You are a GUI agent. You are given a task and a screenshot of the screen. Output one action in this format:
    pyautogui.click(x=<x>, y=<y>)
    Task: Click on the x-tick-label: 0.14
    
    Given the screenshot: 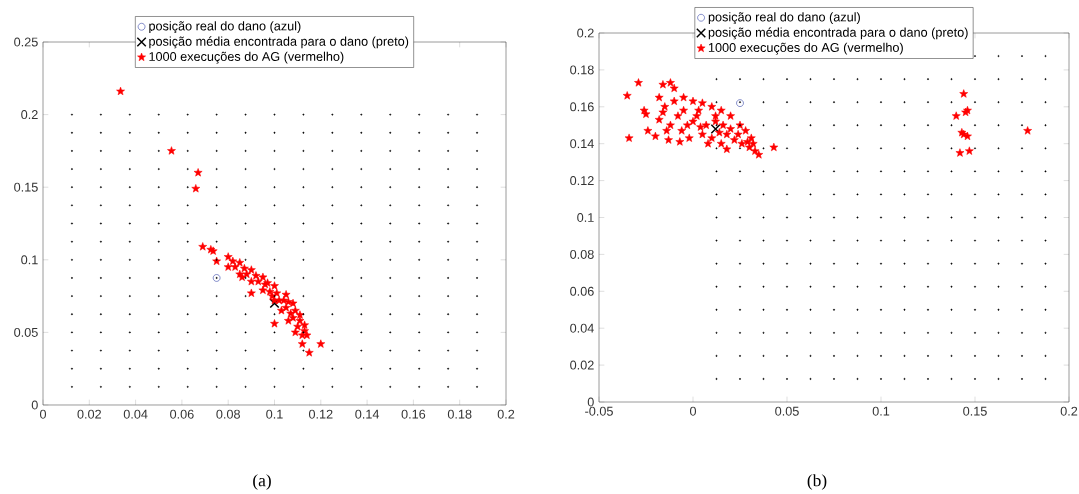 What is the action you would take?
    pyautogui.click(x=367, y=414)
    